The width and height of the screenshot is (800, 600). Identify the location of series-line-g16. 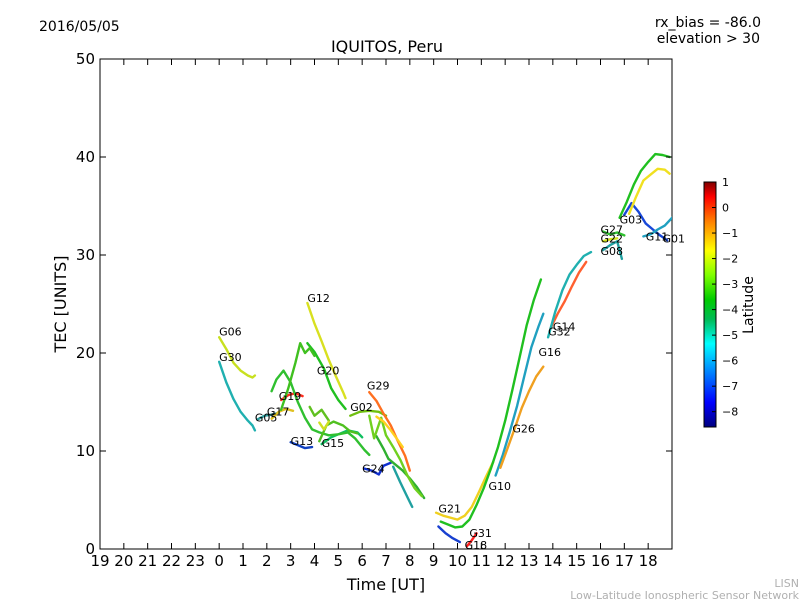
(522, 417).